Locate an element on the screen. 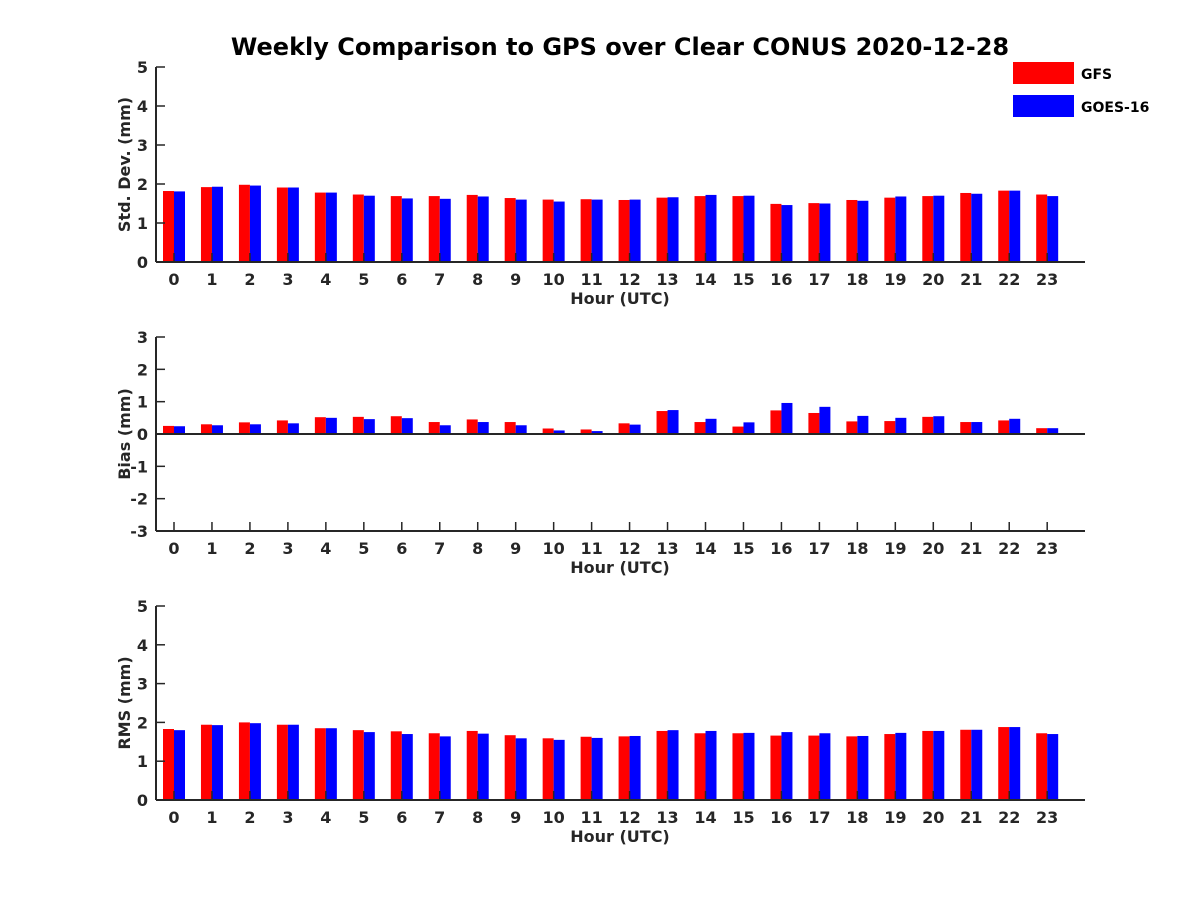  x-tick-label: 9 is located at coordinates (515, 817).